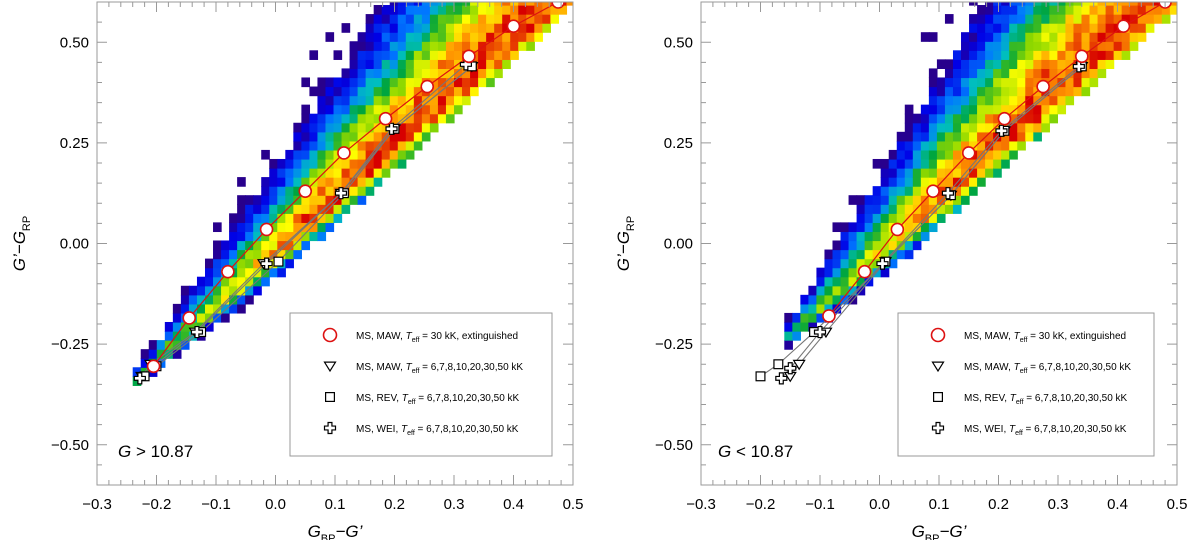 The image size is (1200, 540). What do you see at coordinates (1004, 118) in the screenshot?
I see `extinguished-point` at bounding box center [1004, 118].